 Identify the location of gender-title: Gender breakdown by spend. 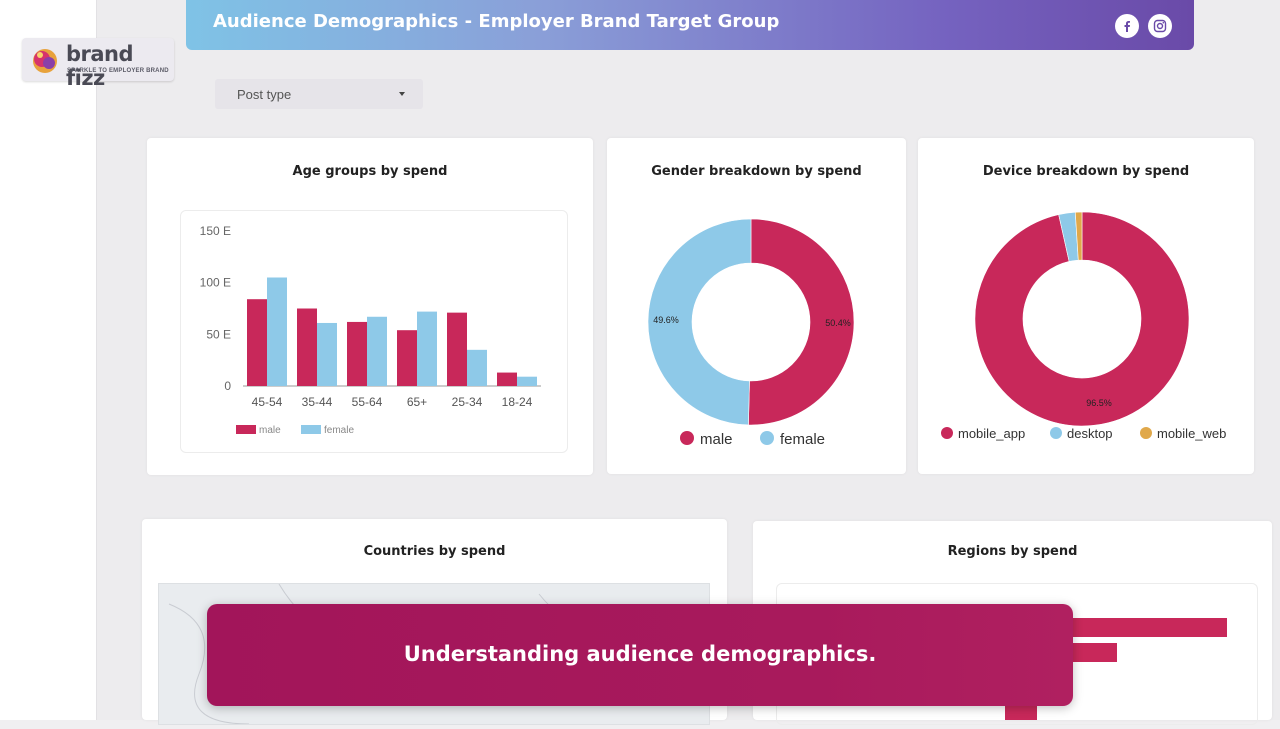
(756, 171).